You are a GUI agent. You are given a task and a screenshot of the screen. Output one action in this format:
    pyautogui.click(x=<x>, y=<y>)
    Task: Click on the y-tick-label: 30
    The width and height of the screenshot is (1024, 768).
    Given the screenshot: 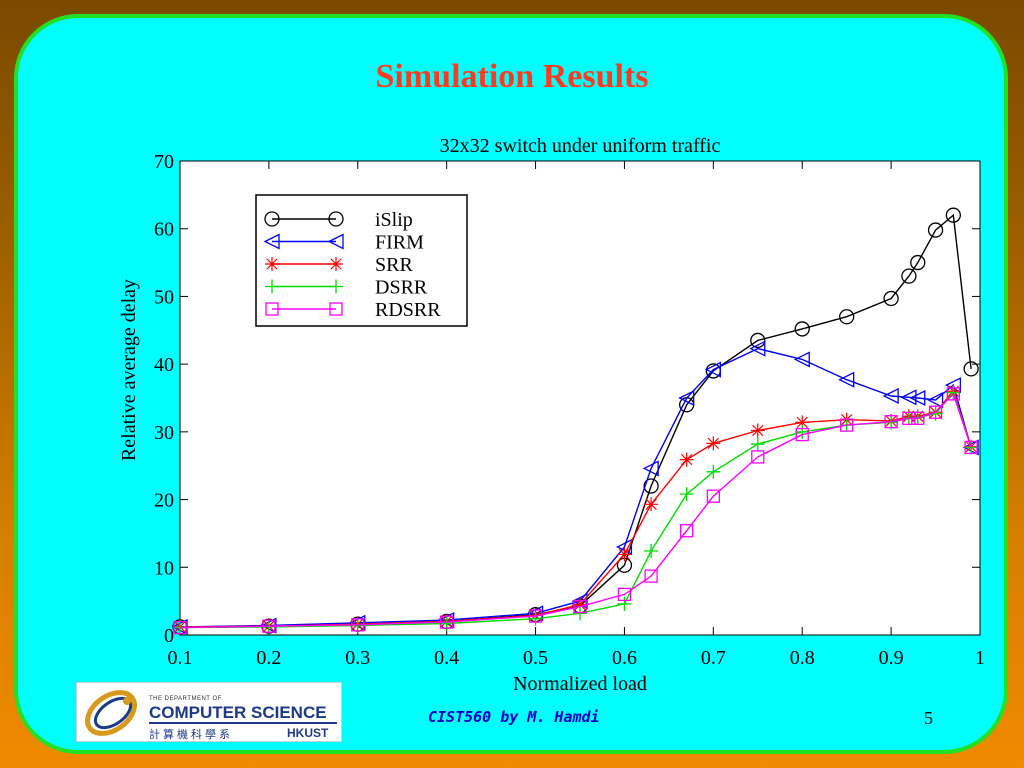 What is the action you would take?
    pyautogui.click(x=164, y=433)
    